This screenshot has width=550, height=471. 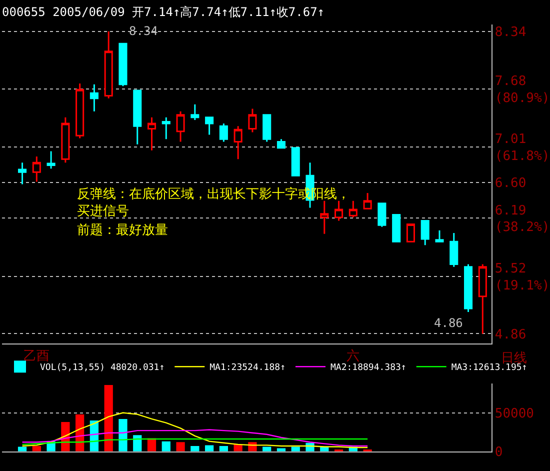 What do you see at coordinates (522, 277) in the screenshot?
I see `y-tick-label: 5.52 (19.1%)` at bounding box center [522, 277].